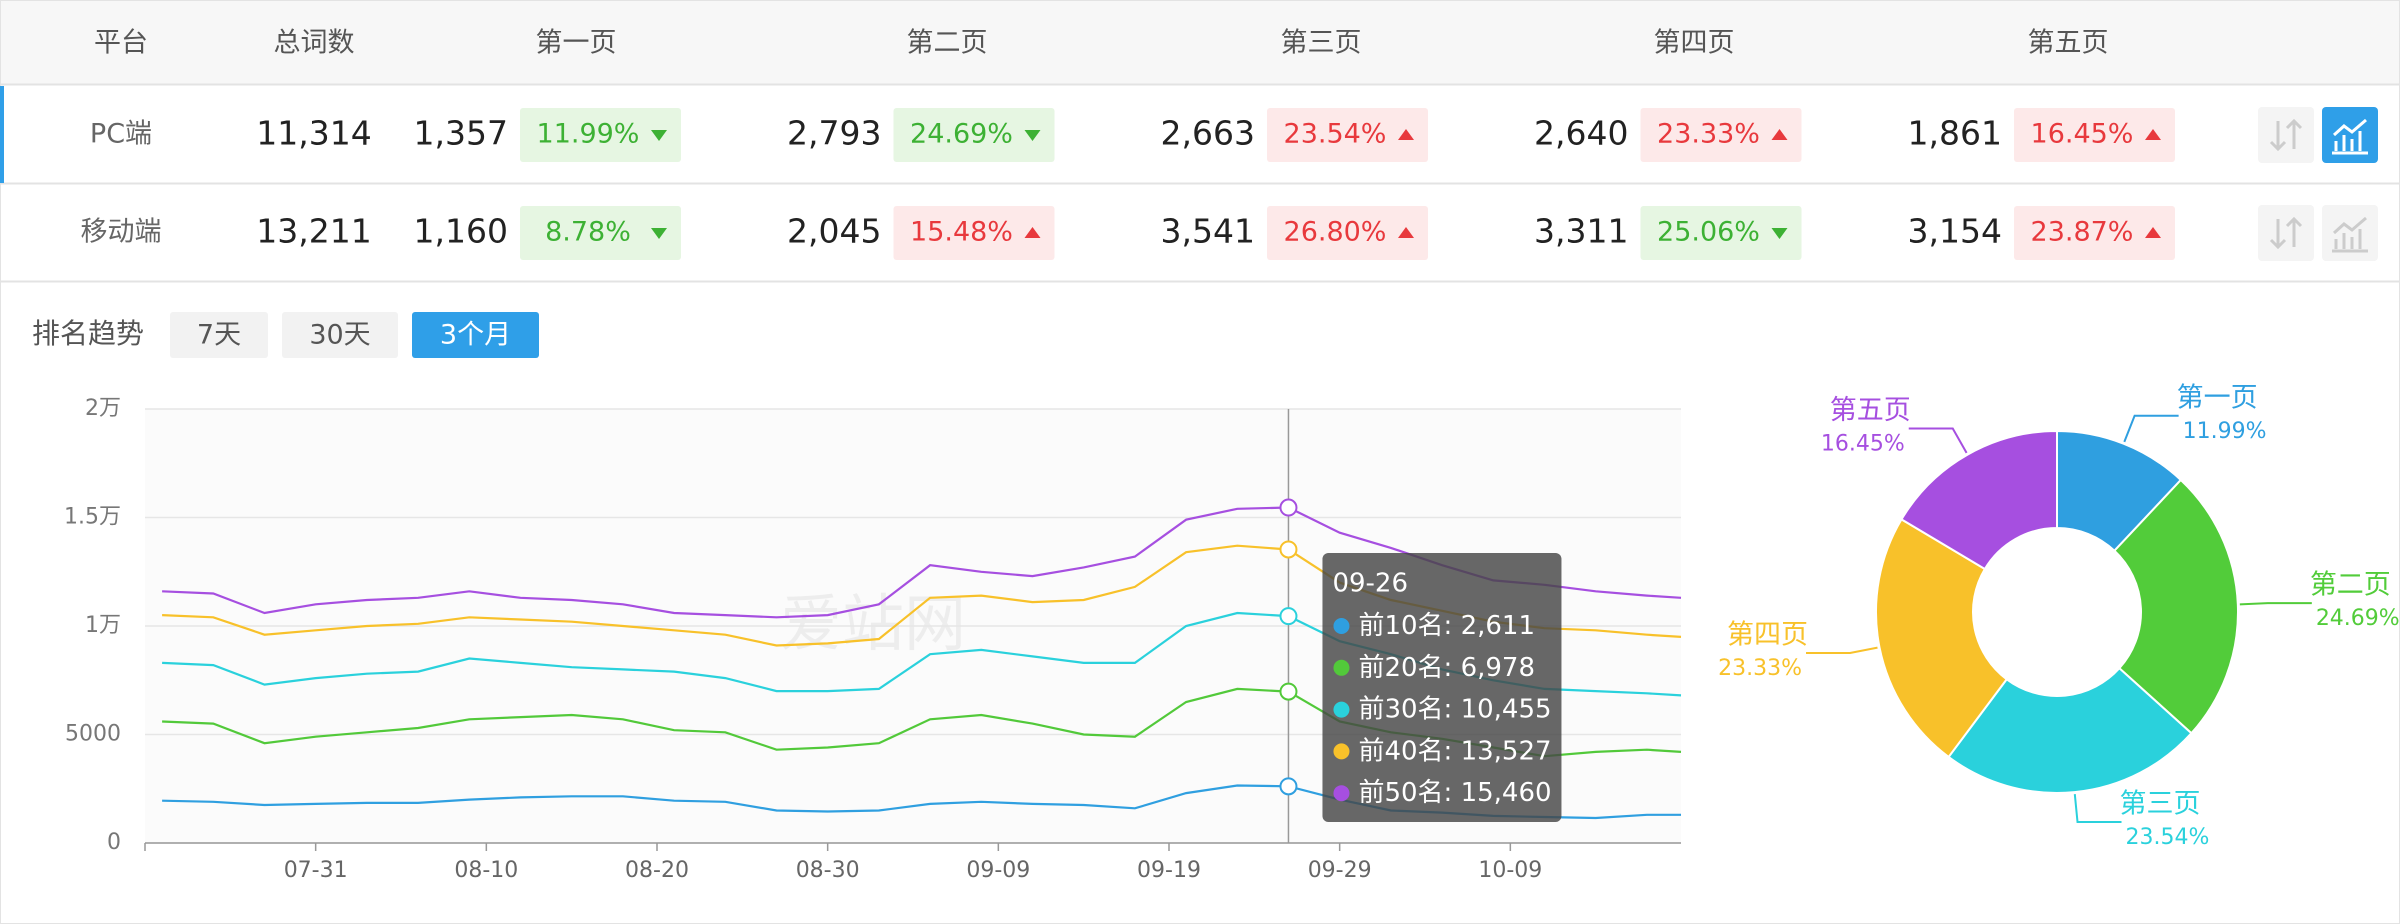 The width and height of the screenshot is (2400, 924). I want to click on total-words: 11,314, so click(313, 133).